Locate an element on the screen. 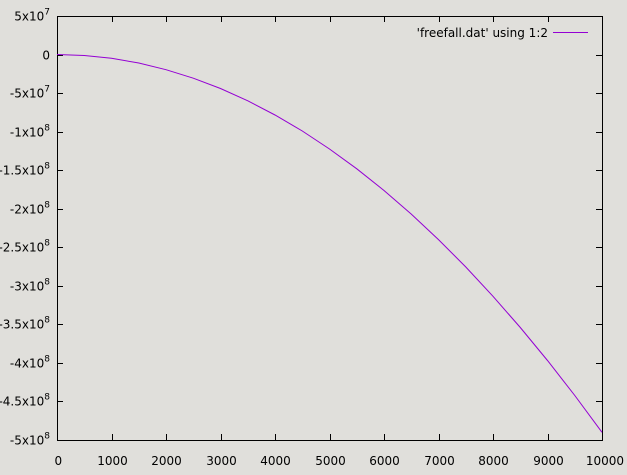 This screenshot has height=475, width=627. y-tick-label: -5x10⁸ is located at coordinates (30, 440).